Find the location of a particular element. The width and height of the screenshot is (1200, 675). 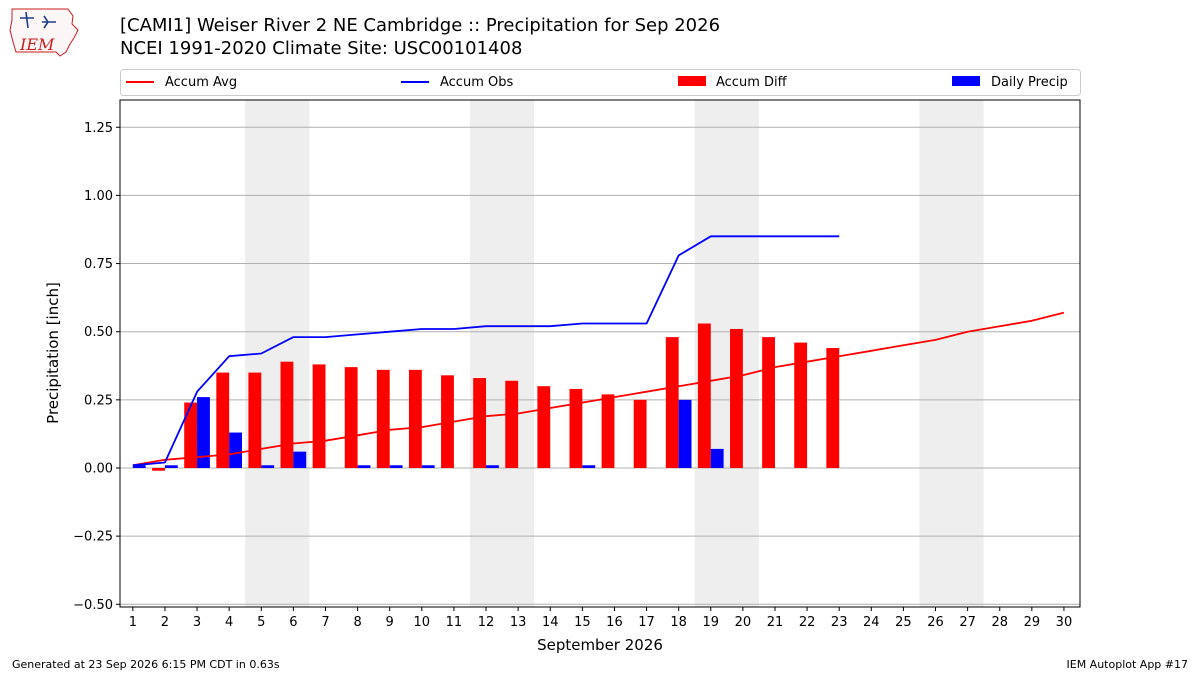

footer-app: IEM Autoplot App #17 is located at coordinates (1128, 664).